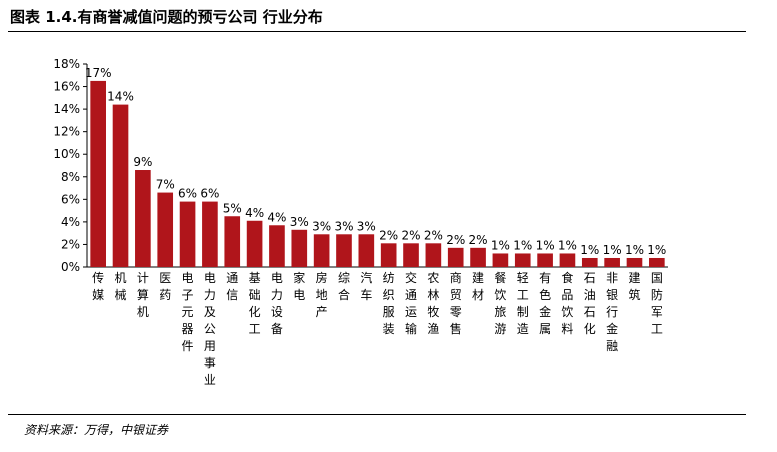 The image size is (777, 452). What do you see at coordinates (98, 73) in the screenshot?
I see `data-label: 17%` at bounding box center [98, 73].